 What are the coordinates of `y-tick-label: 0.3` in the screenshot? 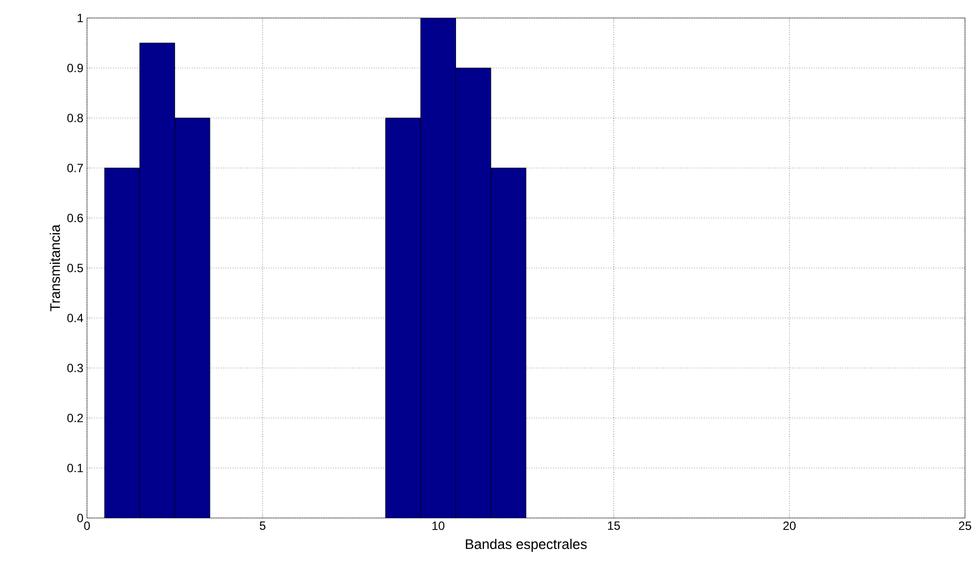 It's located at (75, 368).